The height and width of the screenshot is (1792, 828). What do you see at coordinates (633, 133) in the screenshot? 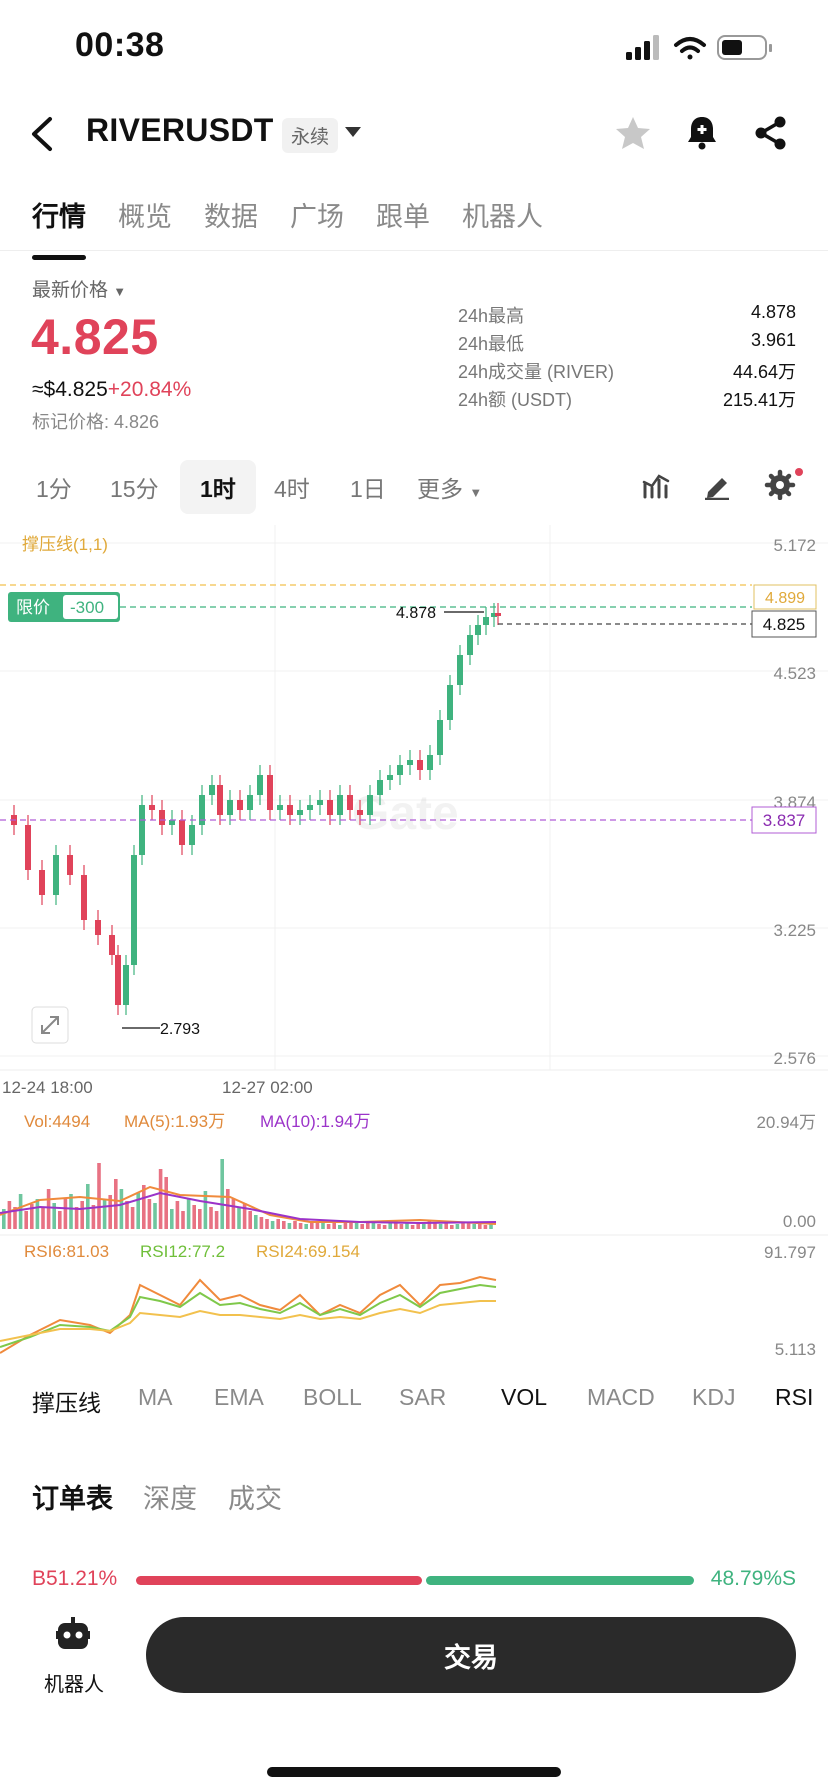
I see `star-icon` at bounding box center [633, 133].